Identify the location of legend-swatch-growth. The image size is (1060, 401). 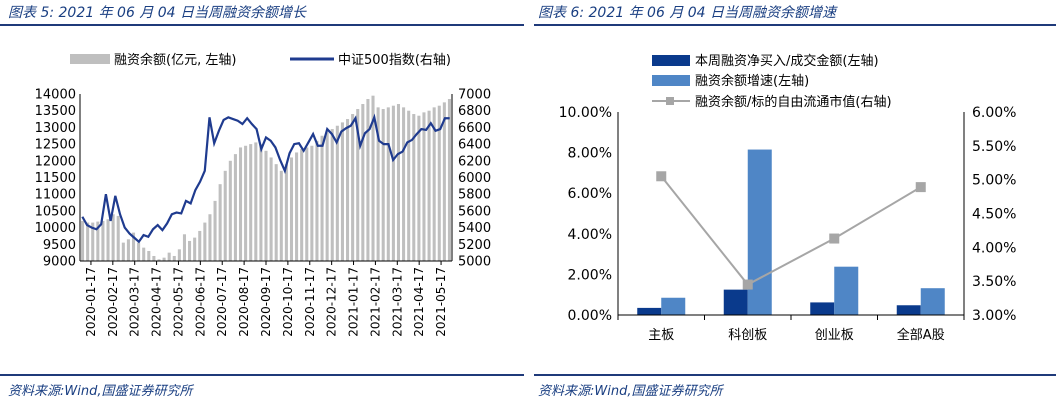
(671, 80).